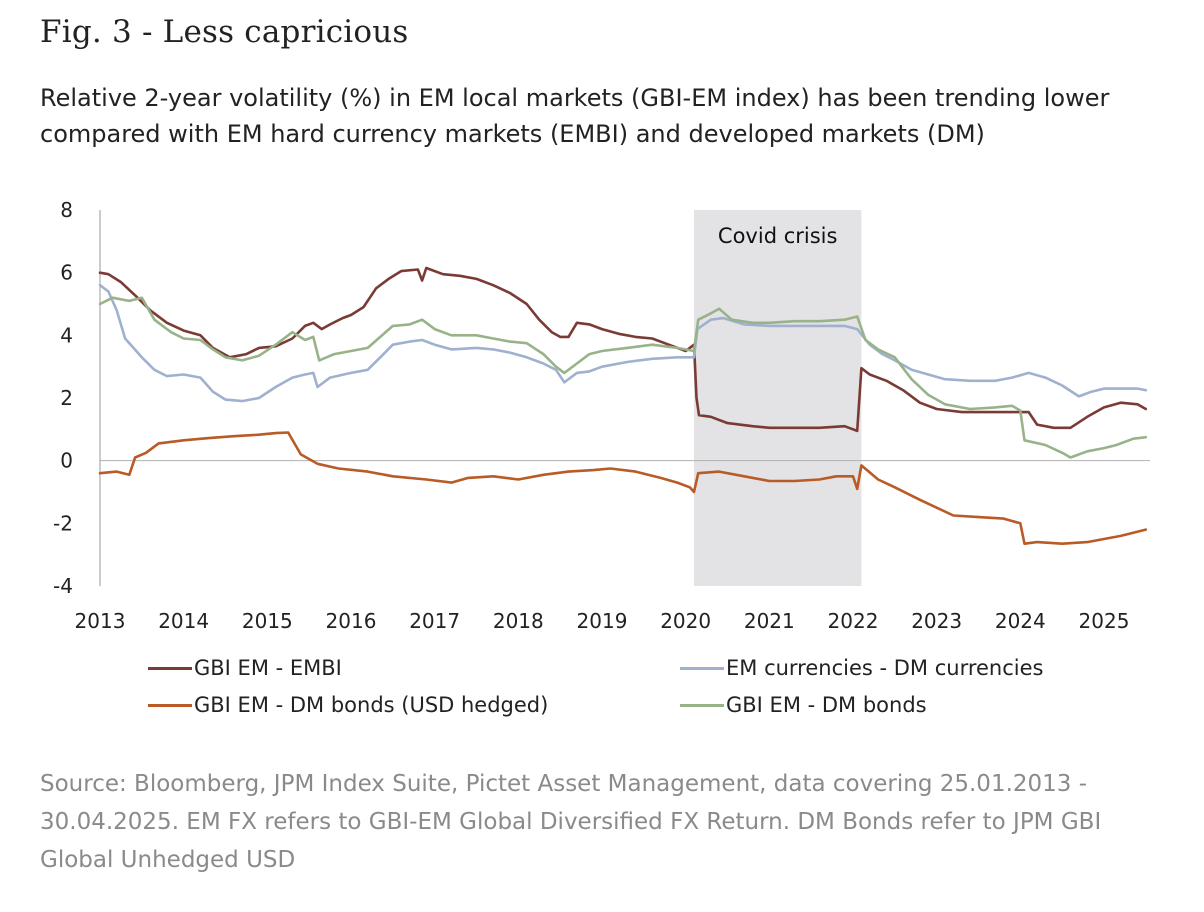 The image size is (1204, 912). What do you see at coordinates (63, 586) in the screenshot?
I see `y-tick-label: -4` at bounding box center [63, 586].